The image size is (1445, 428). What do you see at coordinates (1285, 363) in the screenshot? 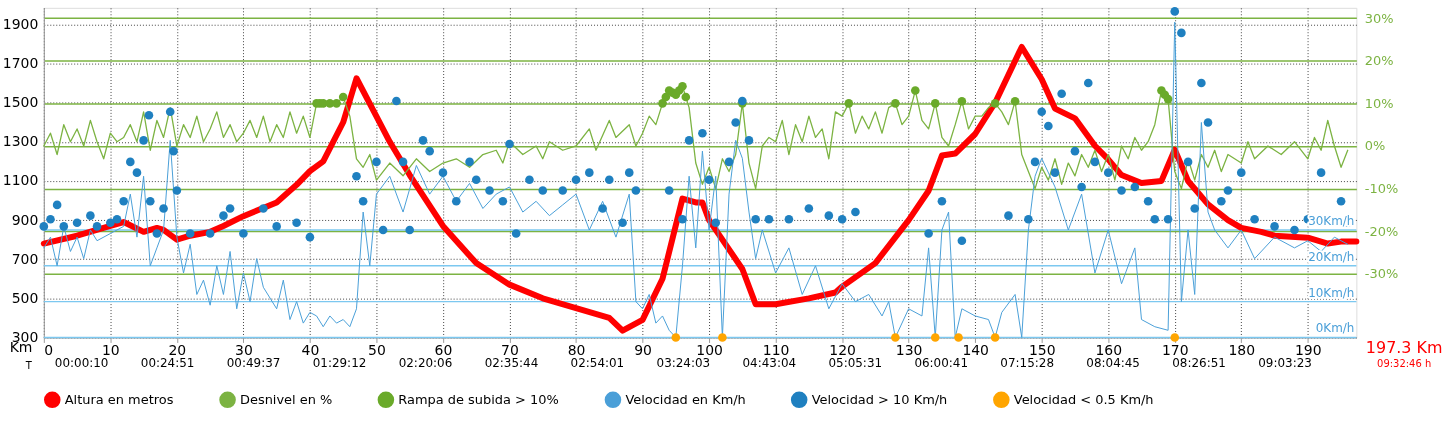
I see `text: 09:03:23` at bounding box center [1285, 363].